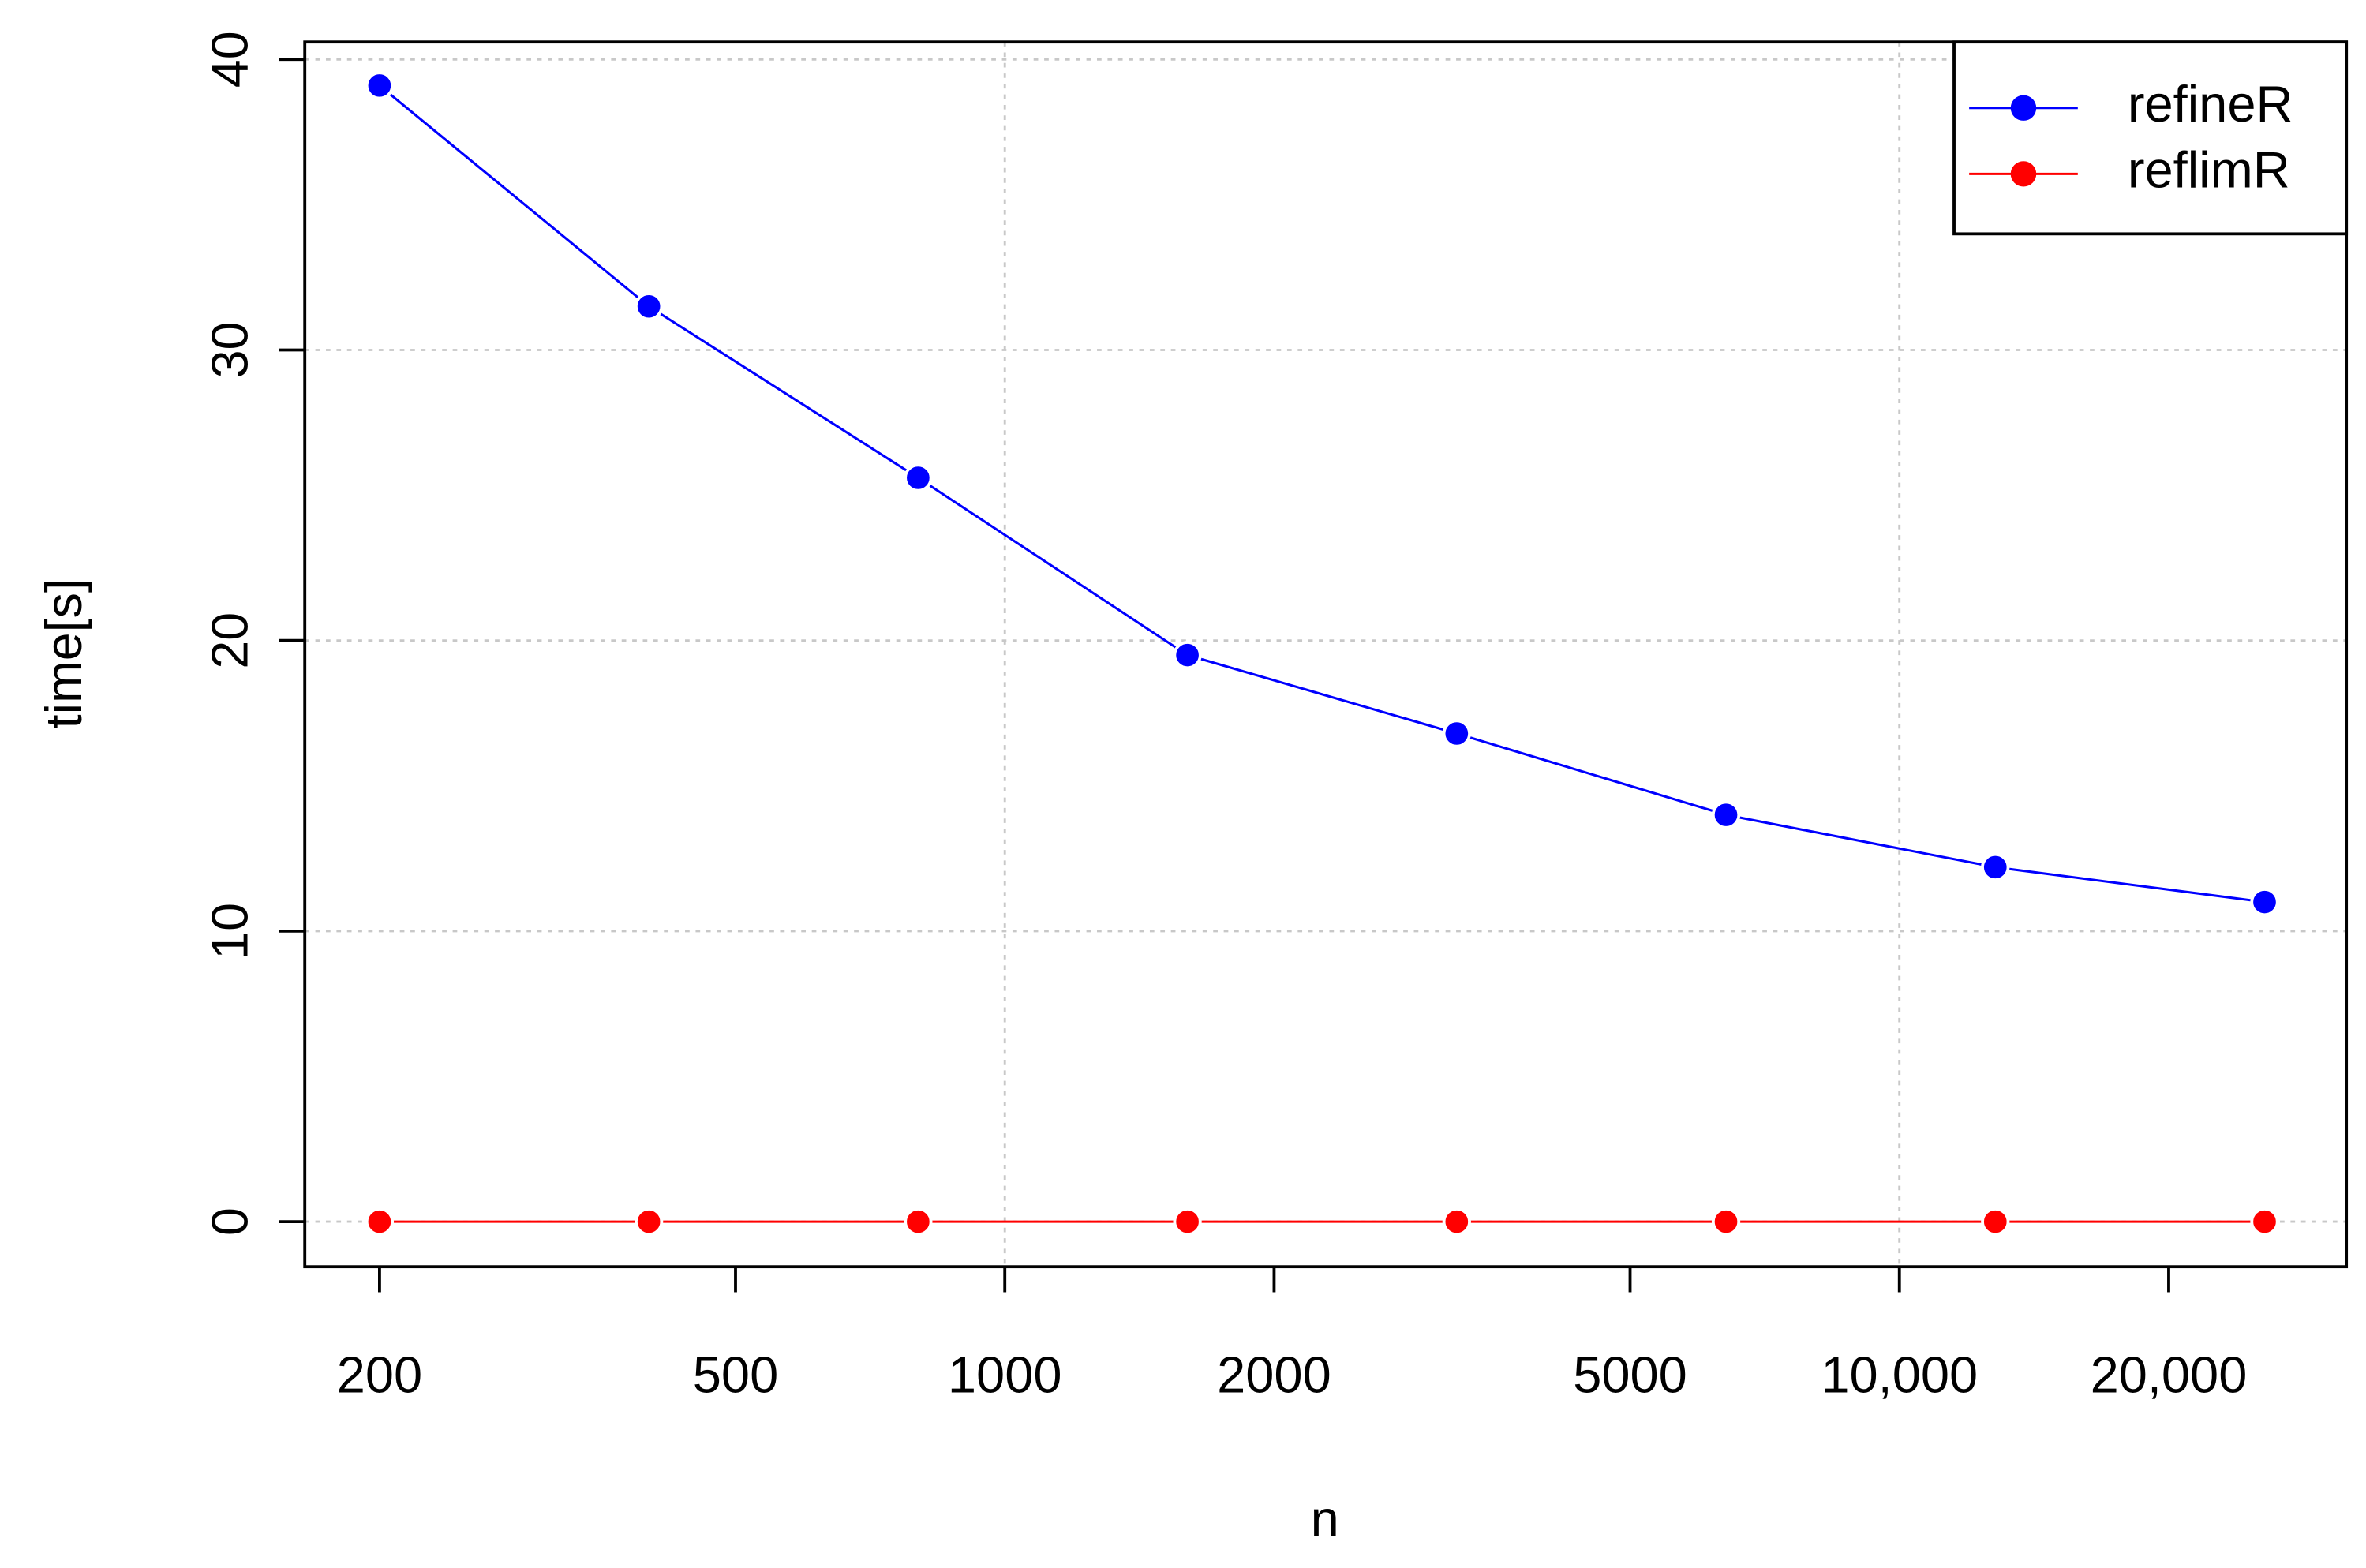  Describe the element at coordinates (2150, 138) in the screenshot. I see `legend-box` at that location.